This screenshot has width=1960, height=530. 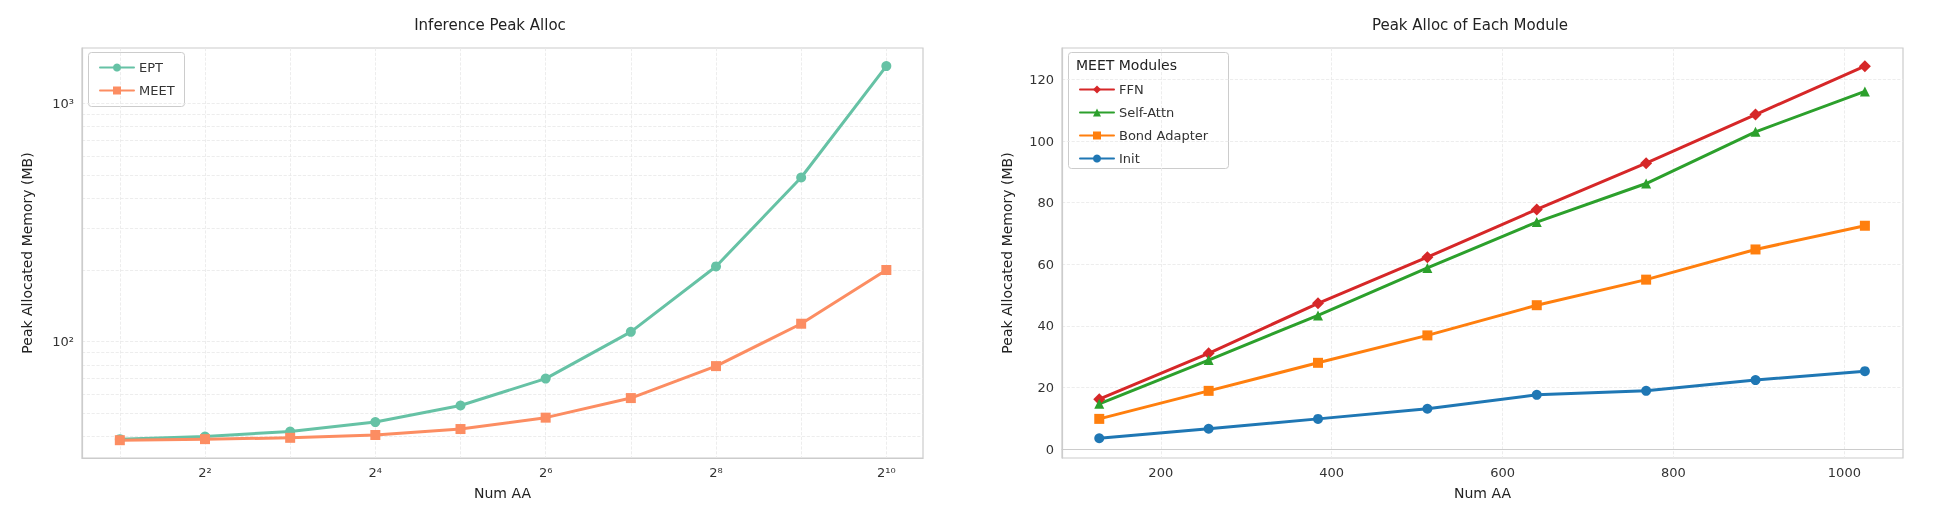 What do you see at coordinates (1129, 158) in the screenshot?
I see `legend-label: Init` at bounding box center [1129, 158].